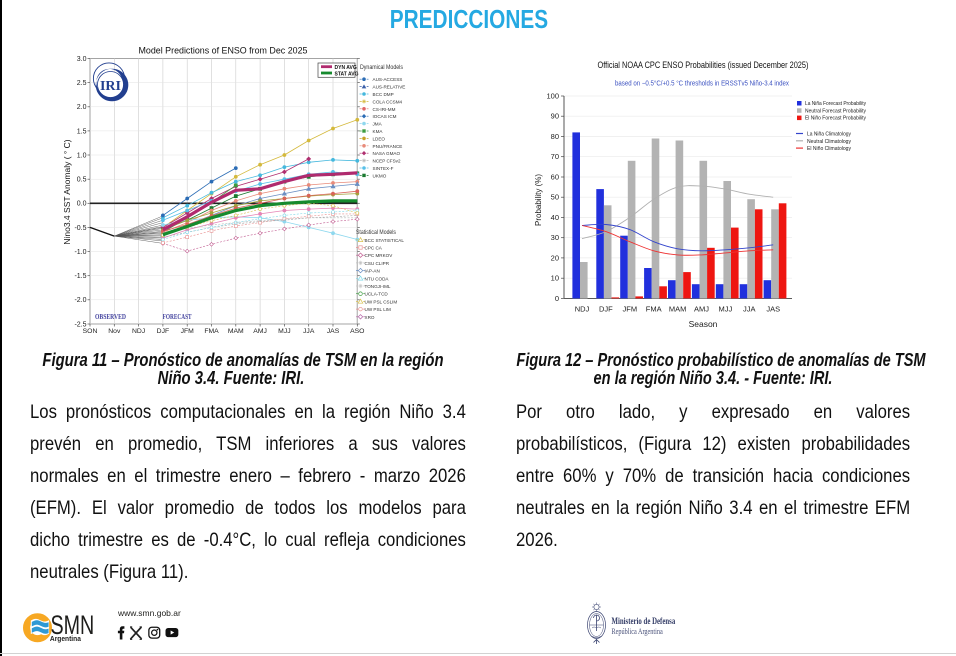 The image size is (956, 656). Describe the element at coordinates (82, 83) in the screenshot. I see `svg-text: 2.5` at that location.